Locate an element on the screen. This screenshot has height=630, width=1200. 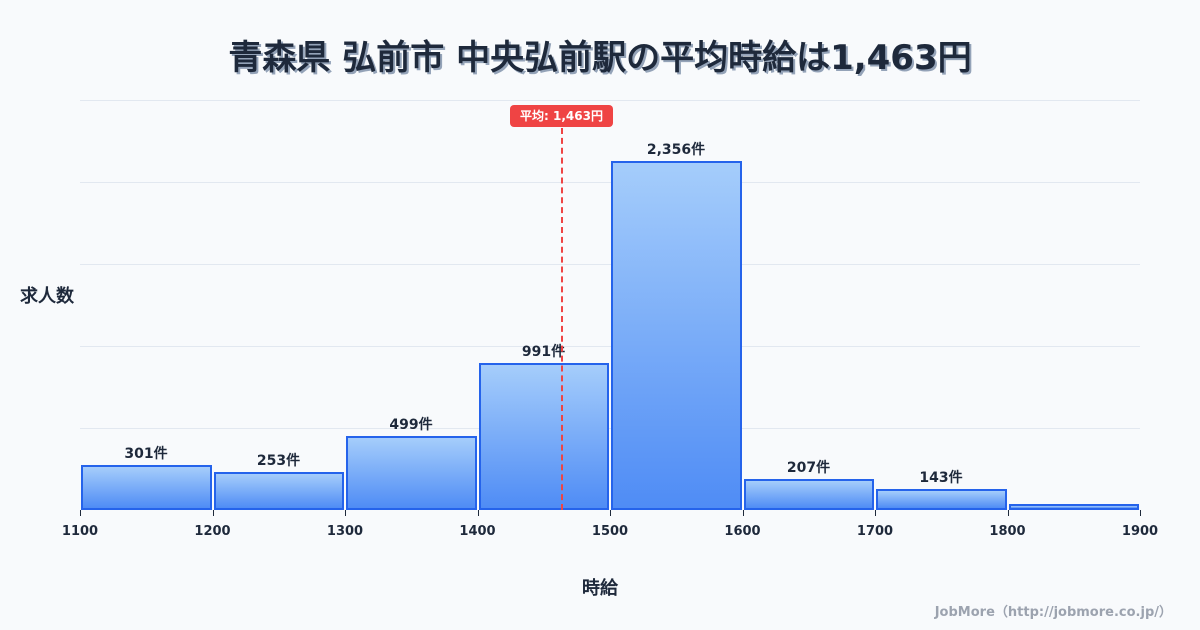
footer-credit: JobMore（http://jobmore.co.jp/） is located at coordinates (1053, 612).